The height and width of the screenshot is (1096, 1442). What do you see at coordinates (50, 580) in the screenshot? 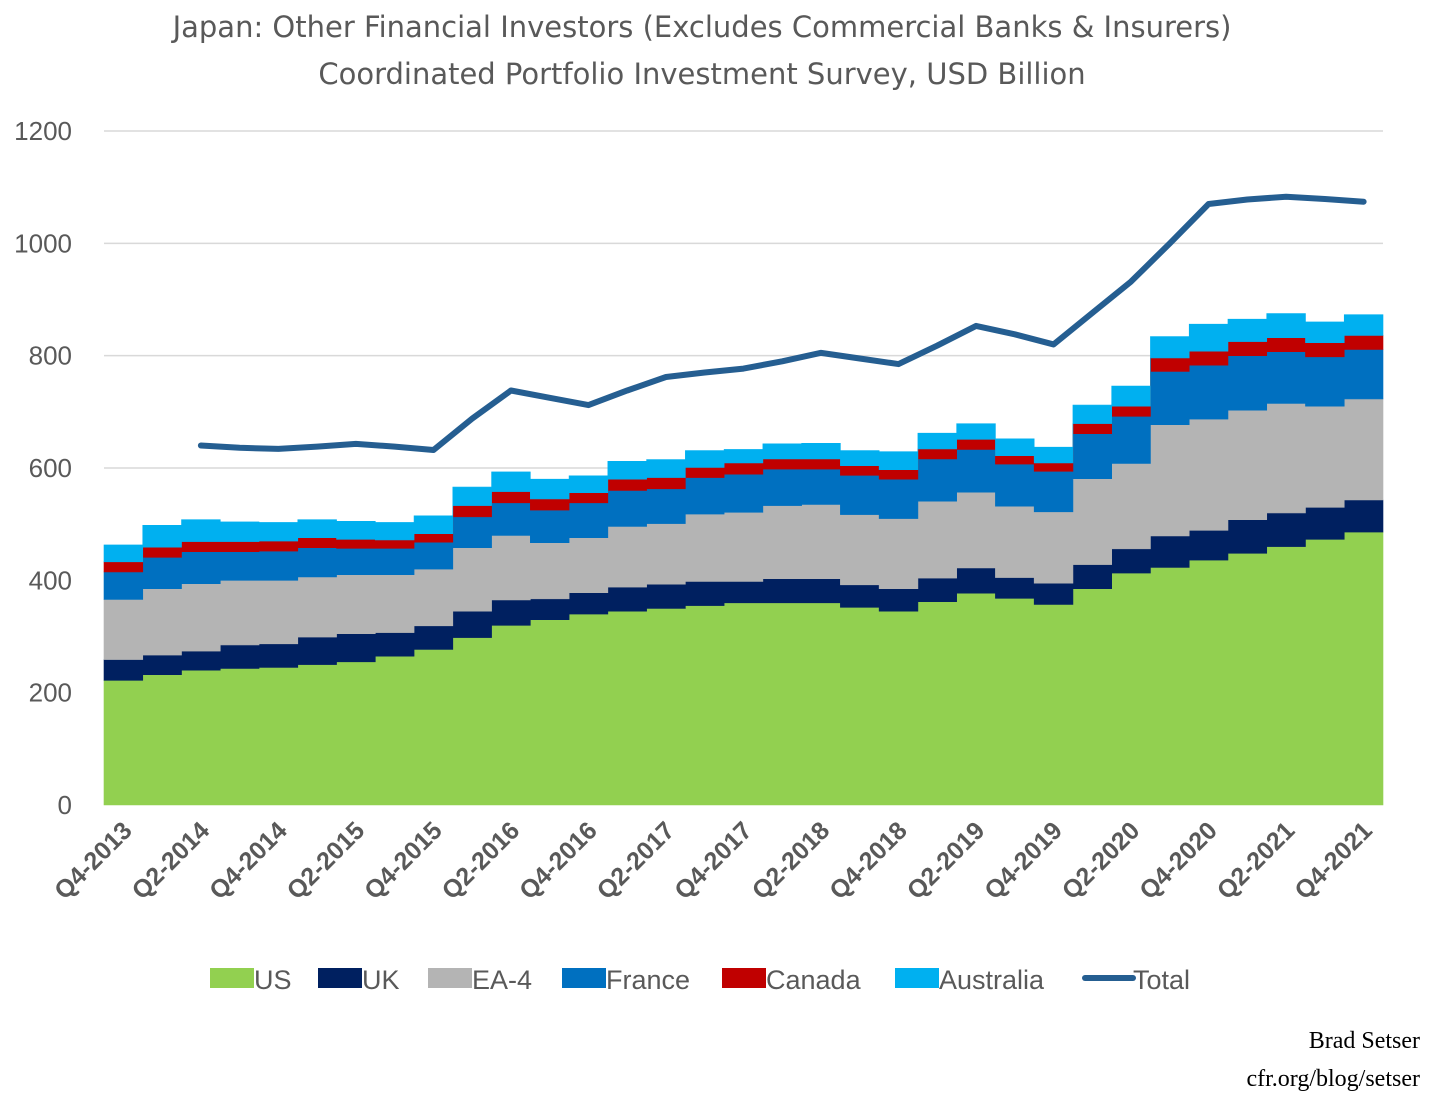
I see `y-tick-label: 400` at bounding box center [50, 580].